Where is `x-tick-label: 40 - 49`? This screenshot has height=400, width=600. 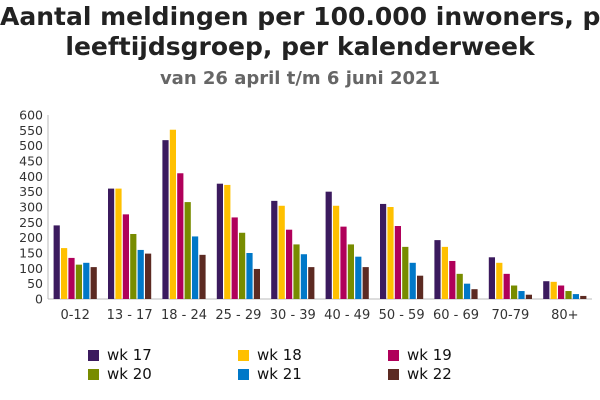 x-tick-label: 40 - 49 is located at coordinates (347, 315).